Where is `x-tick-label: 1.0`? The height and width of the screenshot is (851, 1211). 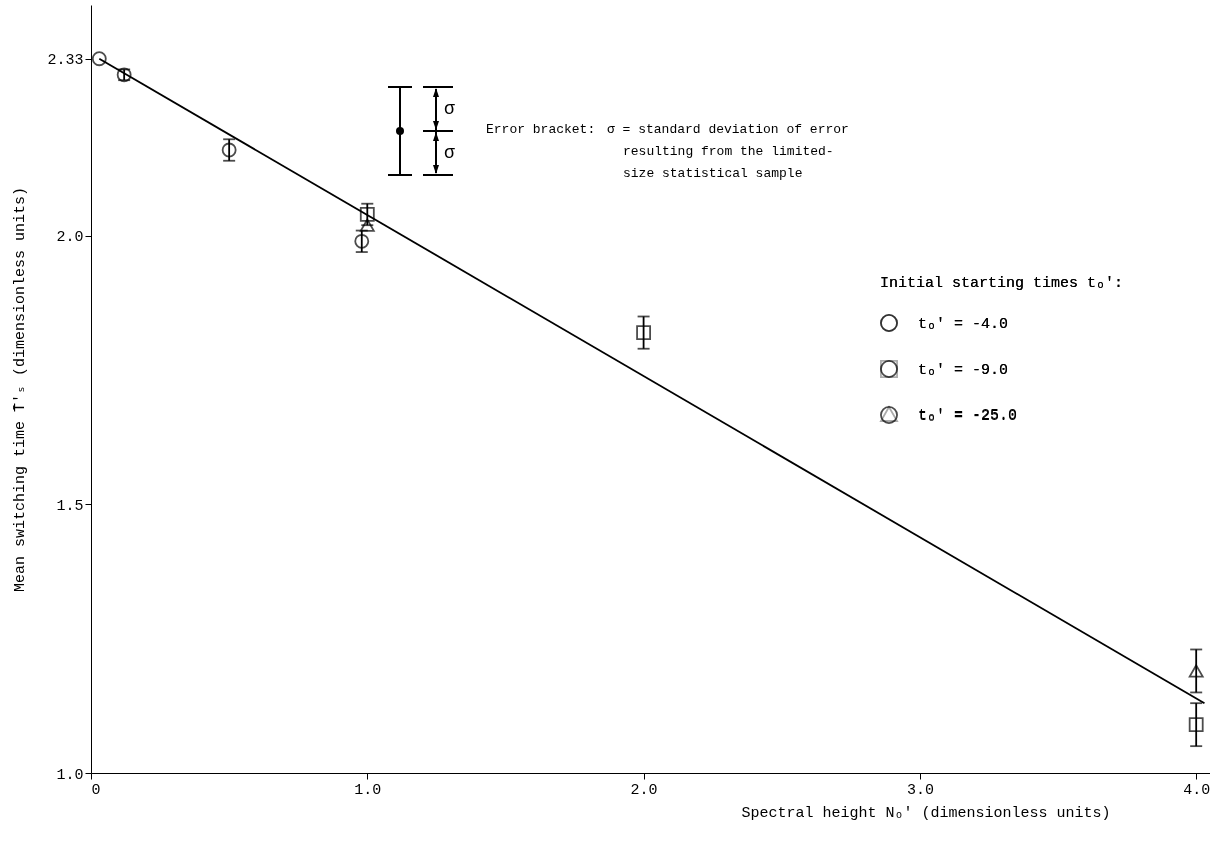 x-tick-label: 1.0 is located at coordinates (368, 790).